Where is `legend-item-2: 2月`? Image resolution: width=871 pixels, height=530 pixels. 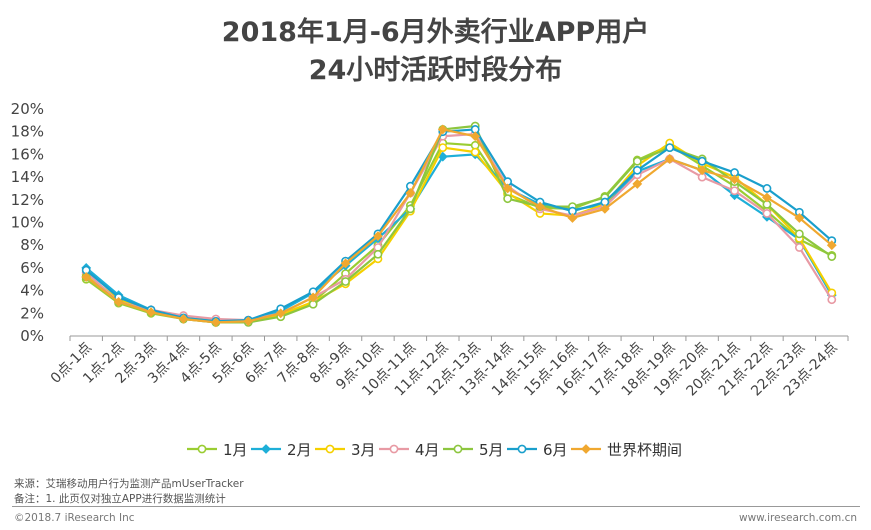 legend-item-2: 2月 is located at coordinates (281, 450).